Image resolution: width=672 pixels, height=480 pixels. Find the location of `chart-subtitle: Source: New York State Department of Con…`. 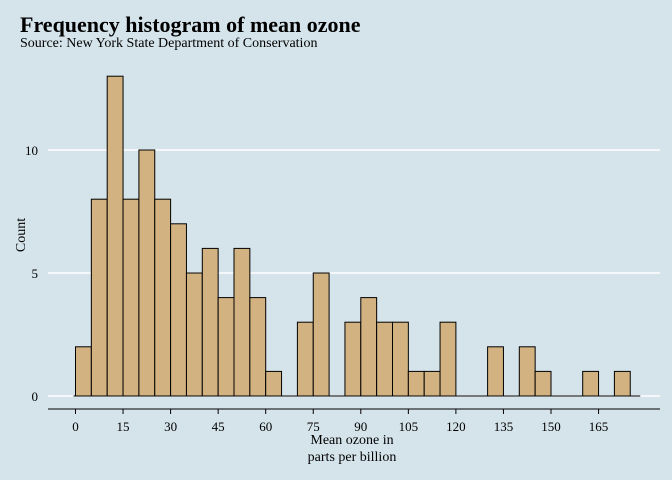

chart-subtitle: Source: New York State Department of Con… is located at coordinates (169, 43).